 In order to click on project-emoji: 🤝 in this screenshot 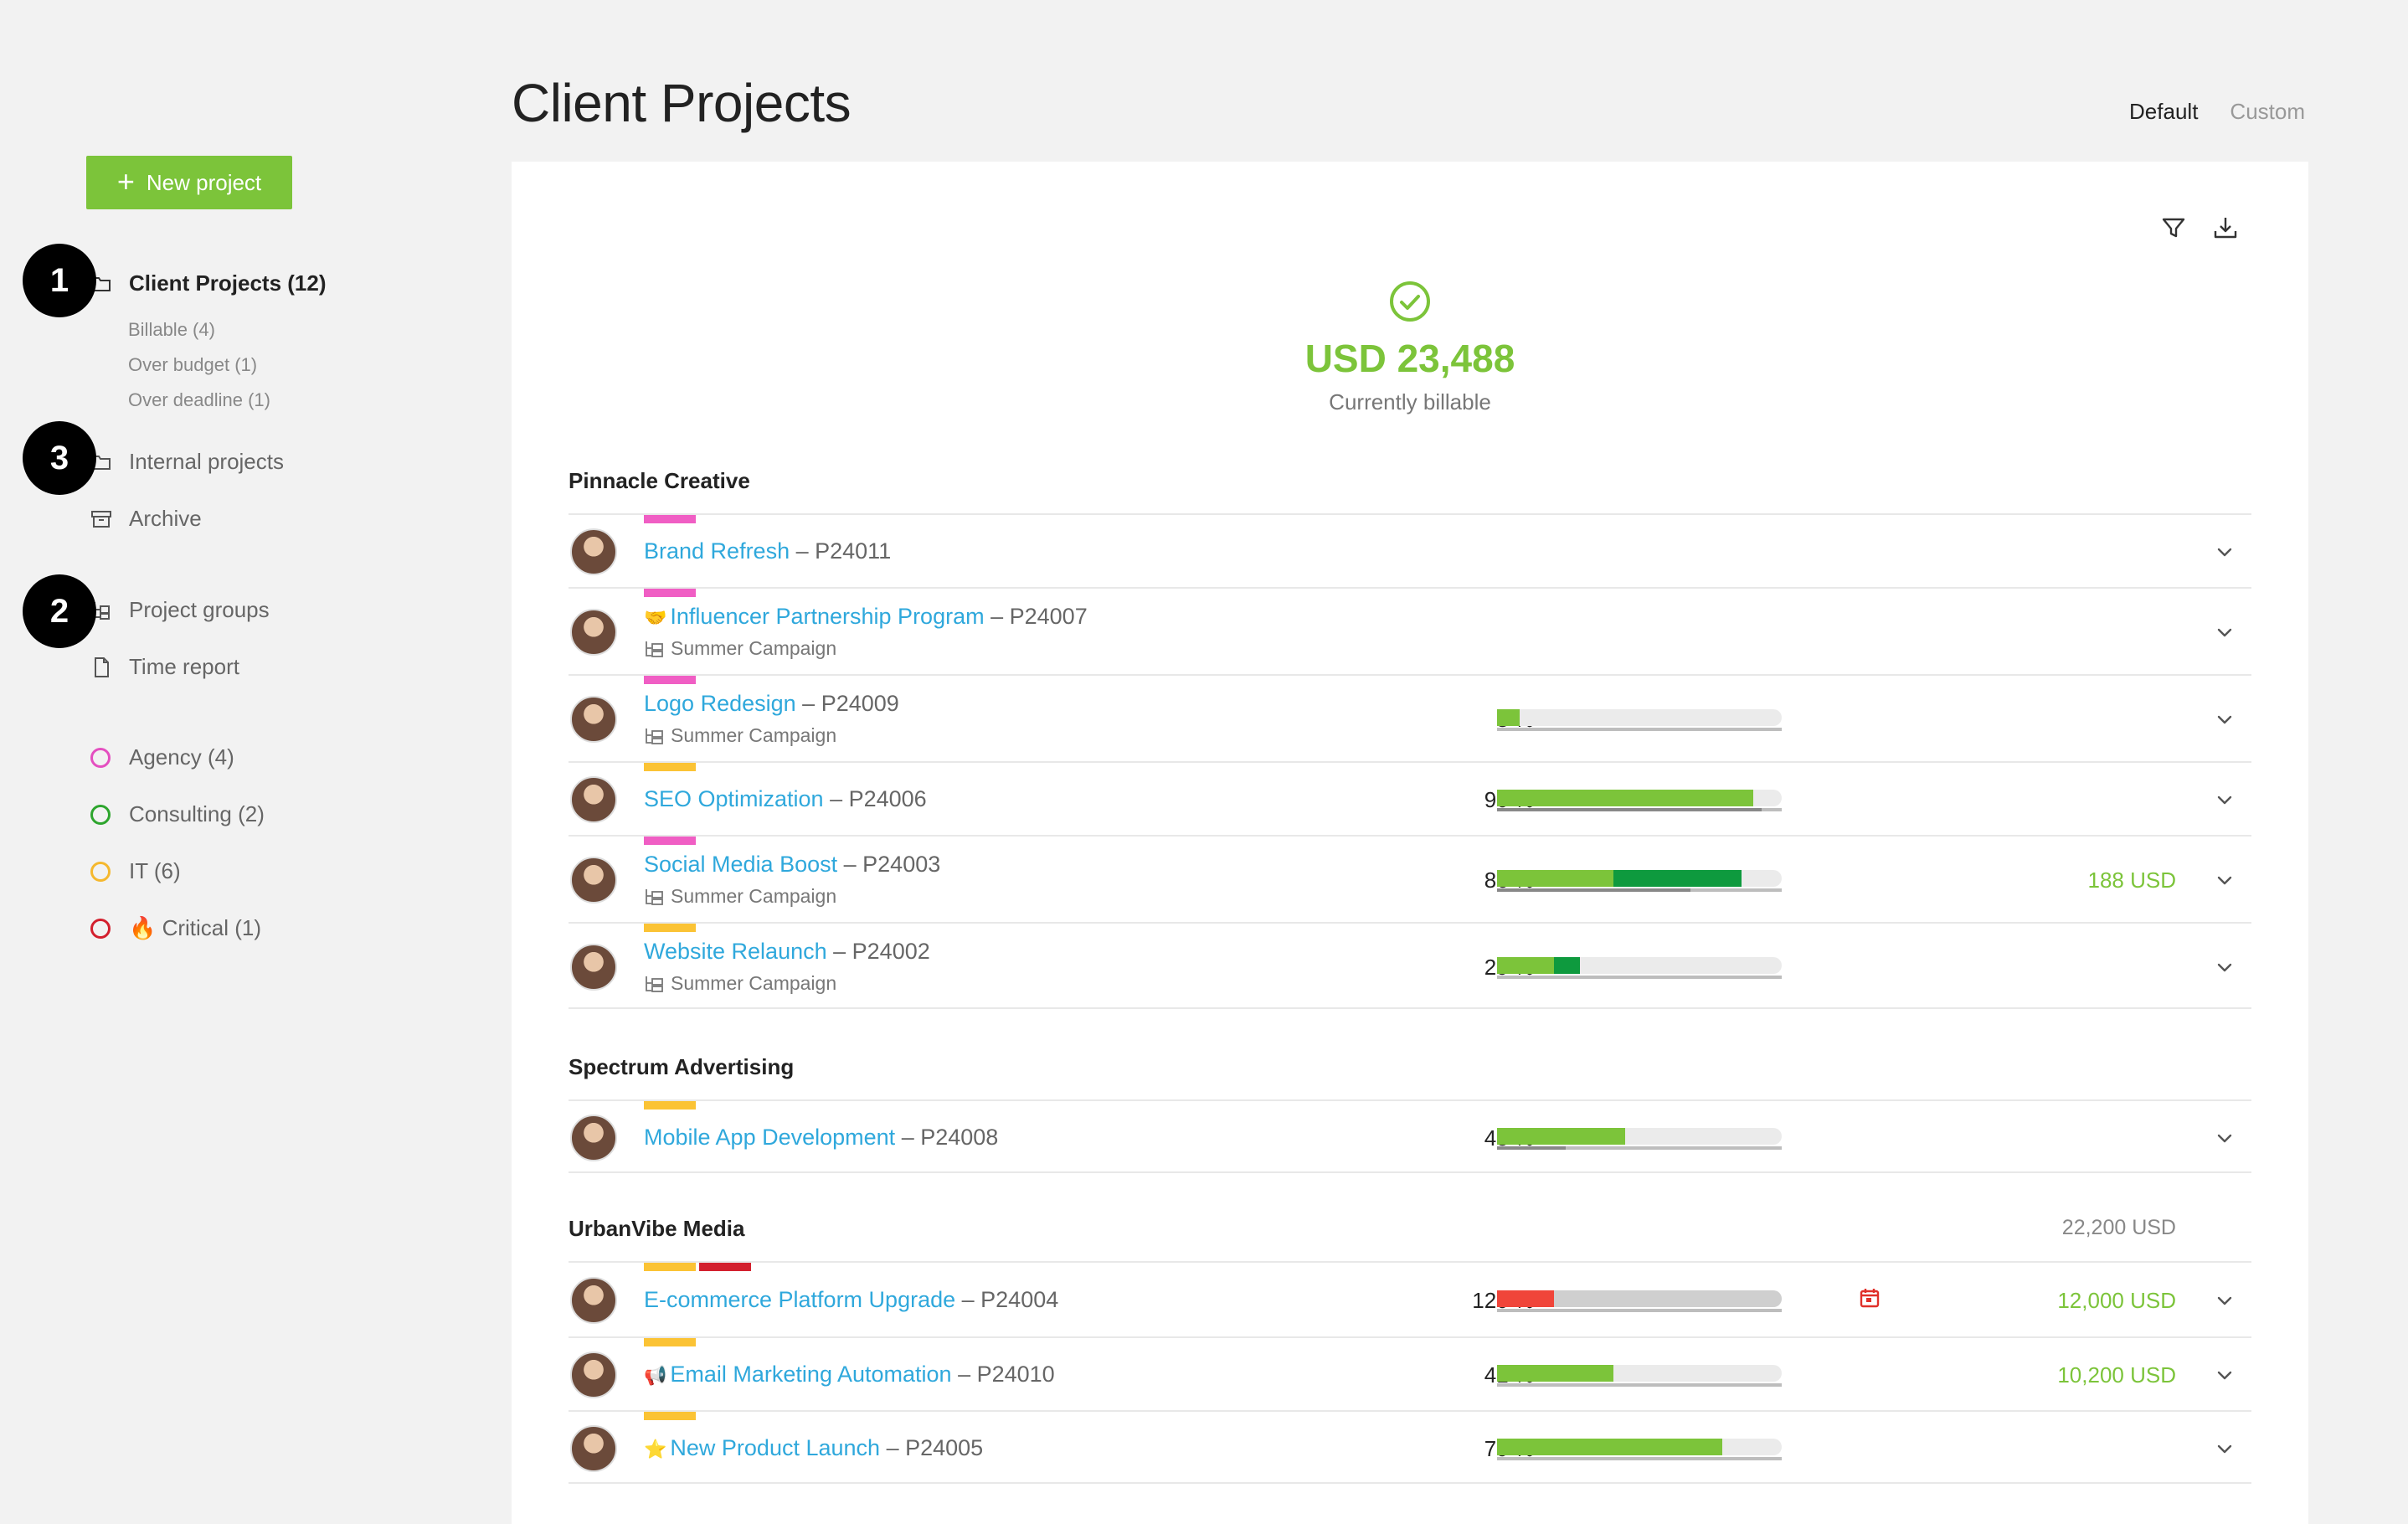, I will do `click(655, 617)`.